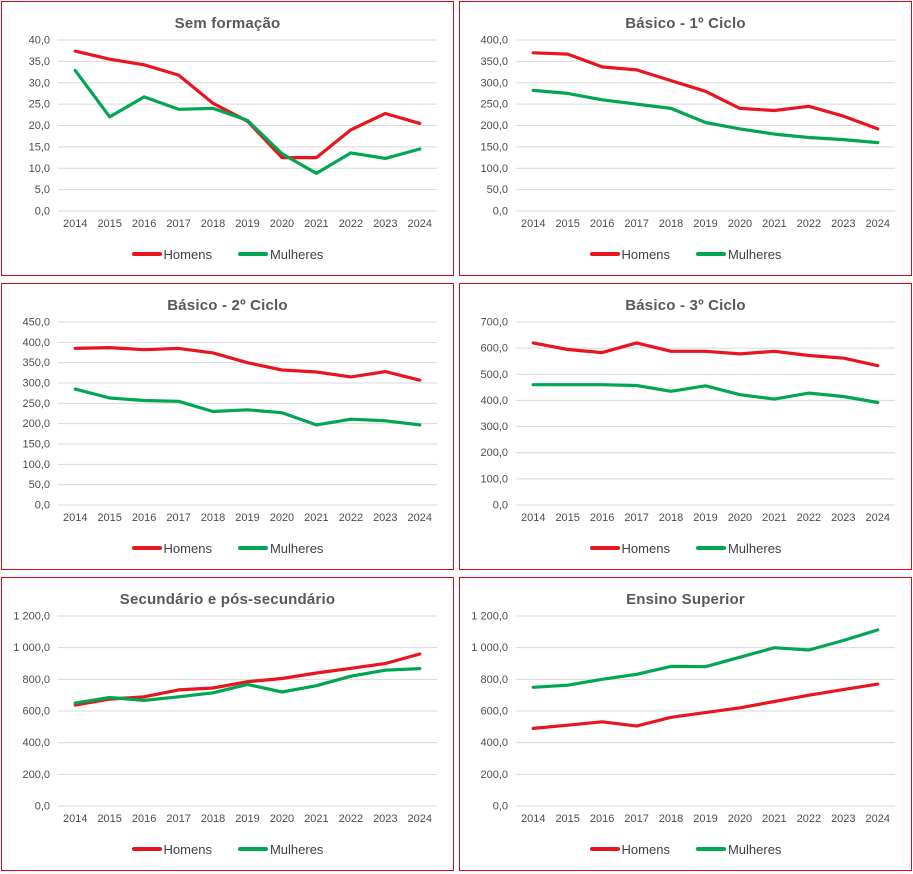 The height and width of the screenshot is (874, 913). I want to click on svg-text: 35,0, so click(39, 62).